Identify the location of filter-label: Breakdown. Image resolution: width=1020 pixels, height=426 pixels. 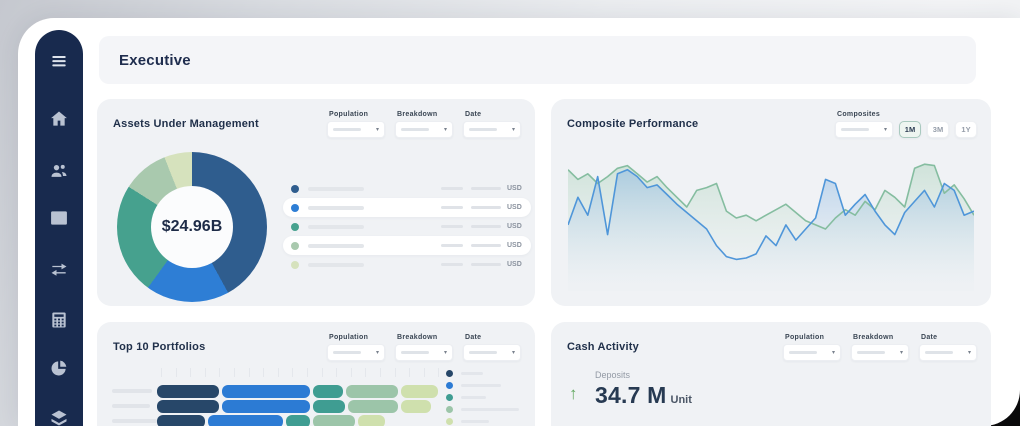
(417, 337).